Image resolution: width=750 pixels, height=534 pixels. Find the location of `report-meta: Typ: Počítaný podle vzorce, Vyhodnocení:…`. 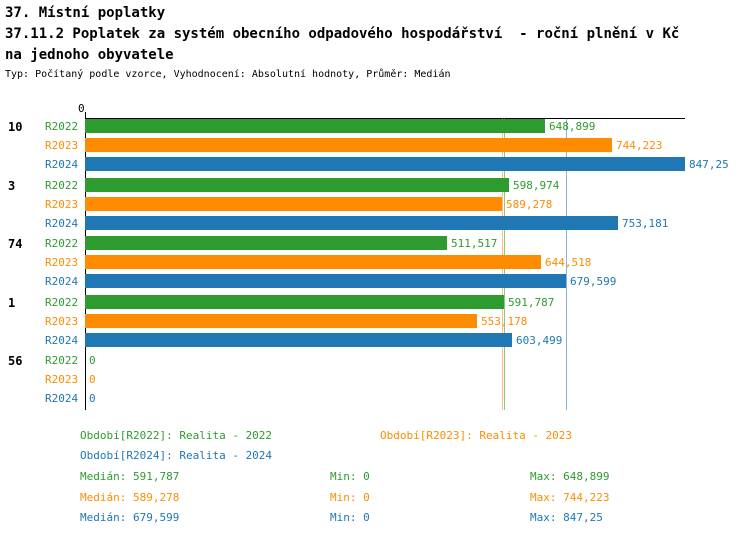

report-meta: Typ: Počítaný podle vzorce, Vyhodnocení:… is located at coordinates (228, 74).